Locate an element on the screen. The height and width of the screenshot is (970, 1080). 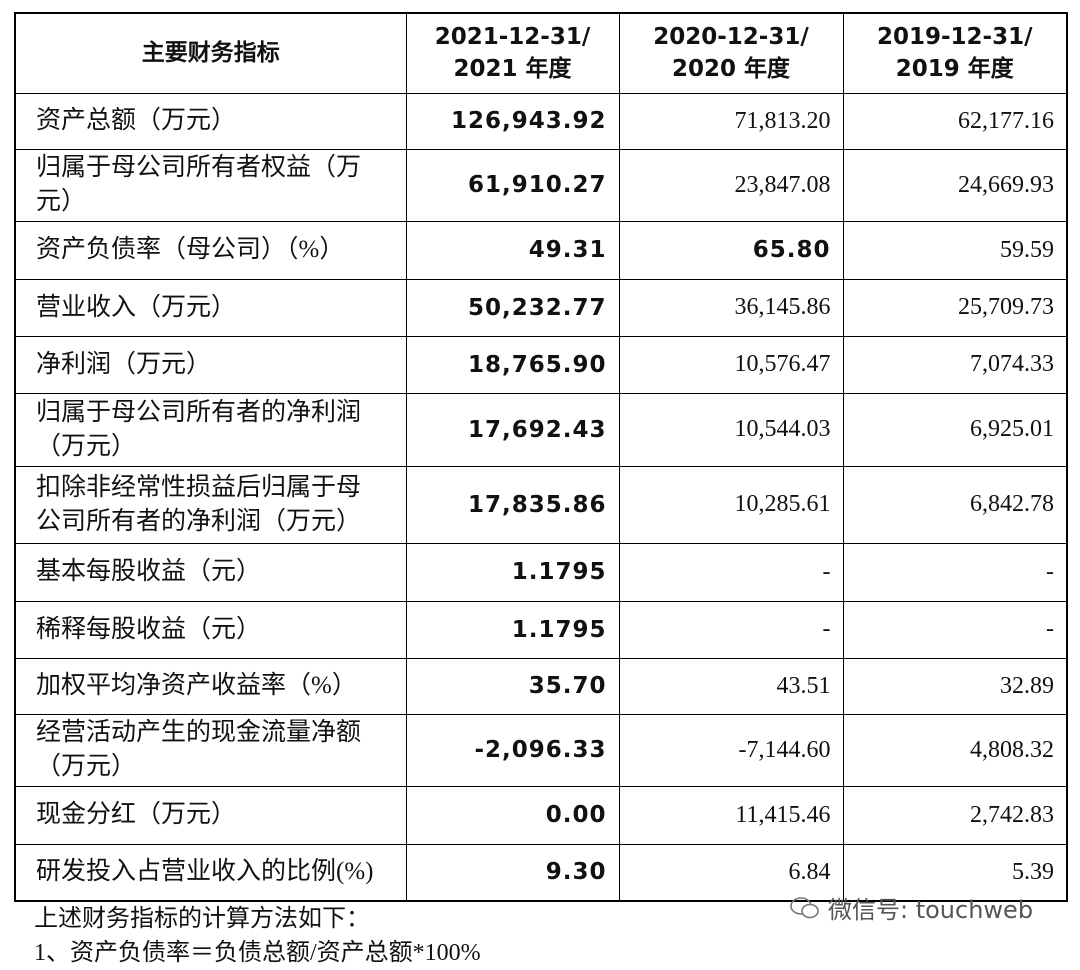
value-cell: 50,232.77 is located at coordinates (512, 307).